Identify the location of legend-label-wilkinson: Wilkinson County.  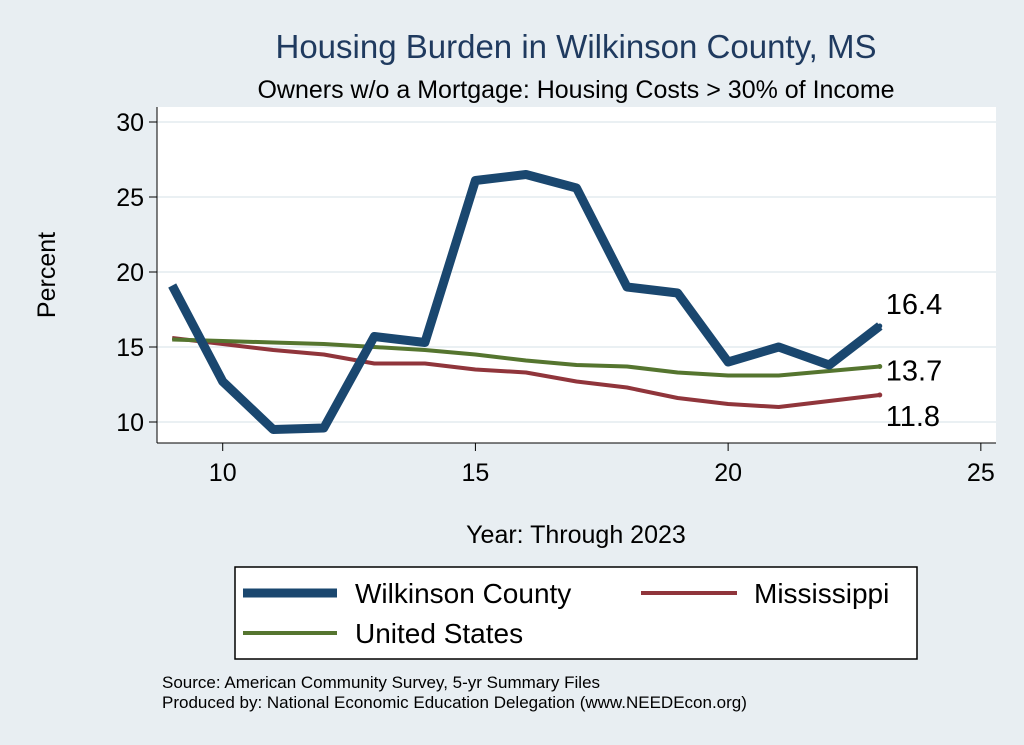
(463, 593).